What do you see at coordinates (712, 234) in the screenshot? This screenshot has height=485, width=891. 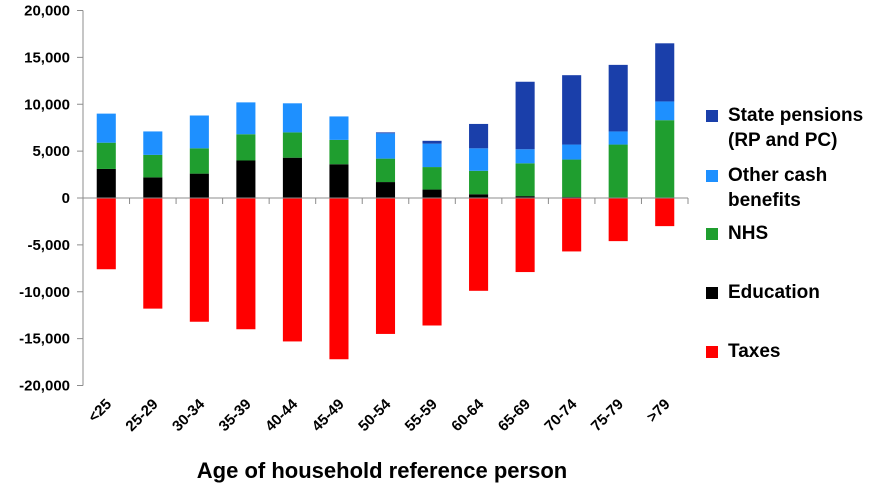 I see `legend-swatch-nhs` at bounding box center [712, 234].